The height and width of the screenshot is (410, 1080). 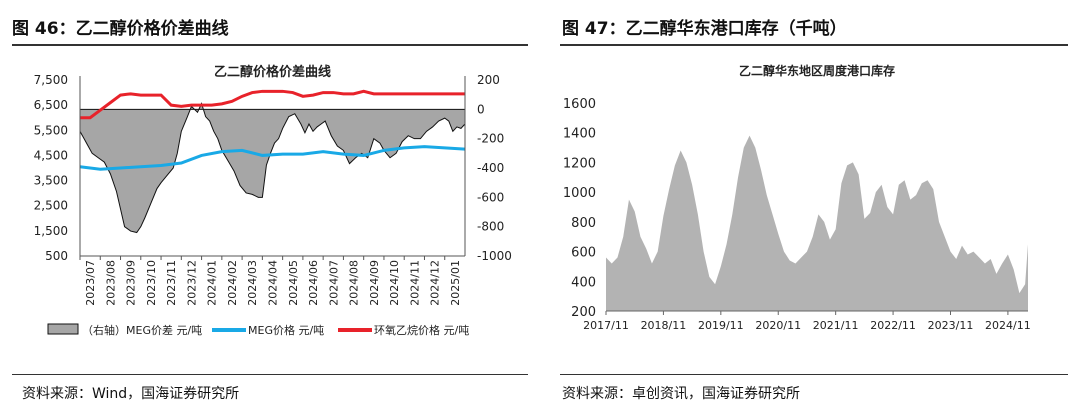 What do you see at coordinates (131, 394) in the screenshot?
I see `left-source-note: 资料来源：Wind，国海证券研究所` at bounding box center [131, 394].